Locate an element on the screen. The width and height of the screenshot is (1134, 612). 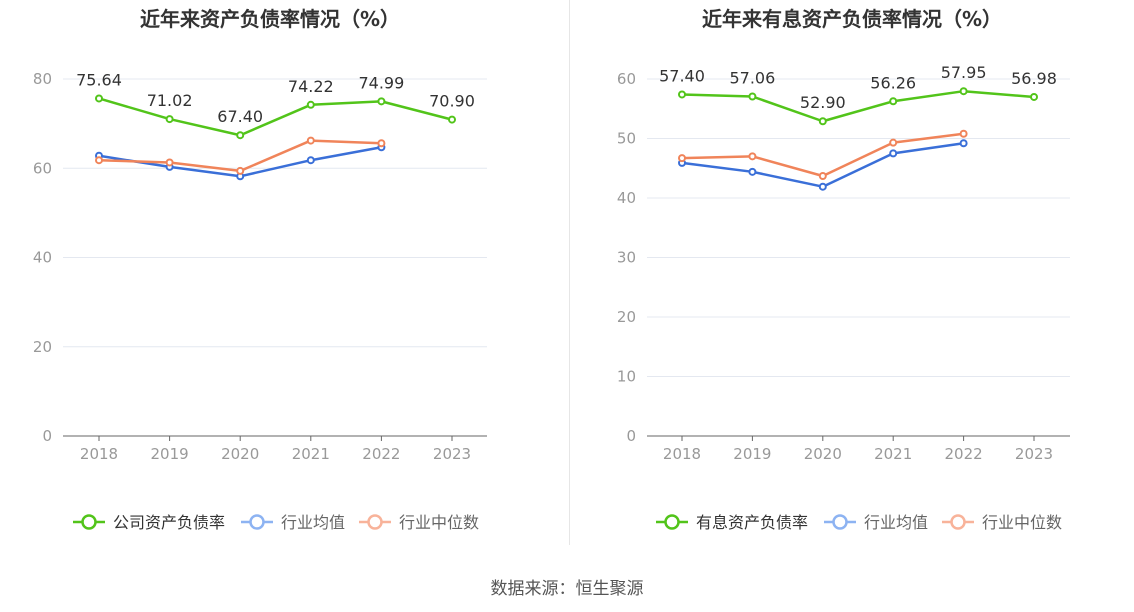
y-tick-label: 30 is located at coordinates (626, 258).